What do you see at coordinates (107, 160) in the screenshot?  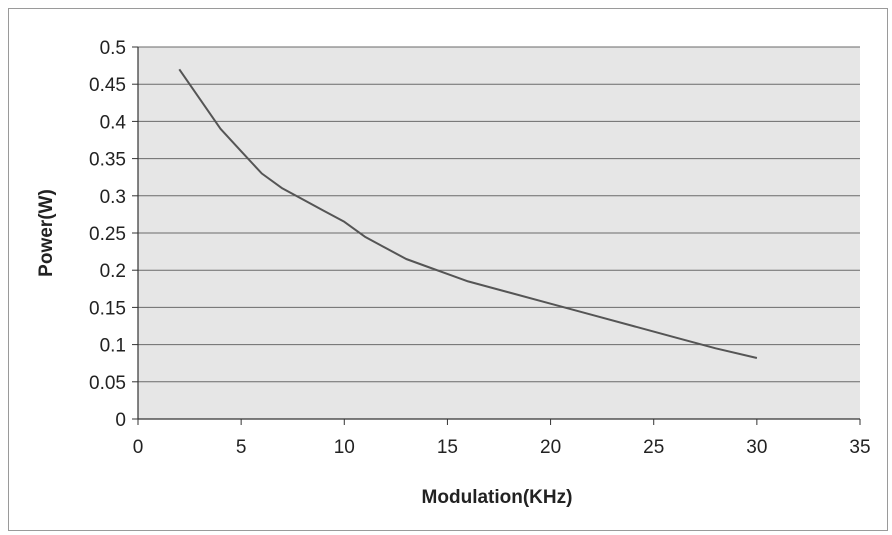 I see `y-tick-label: 0.35` at bounding box center [107, 160].